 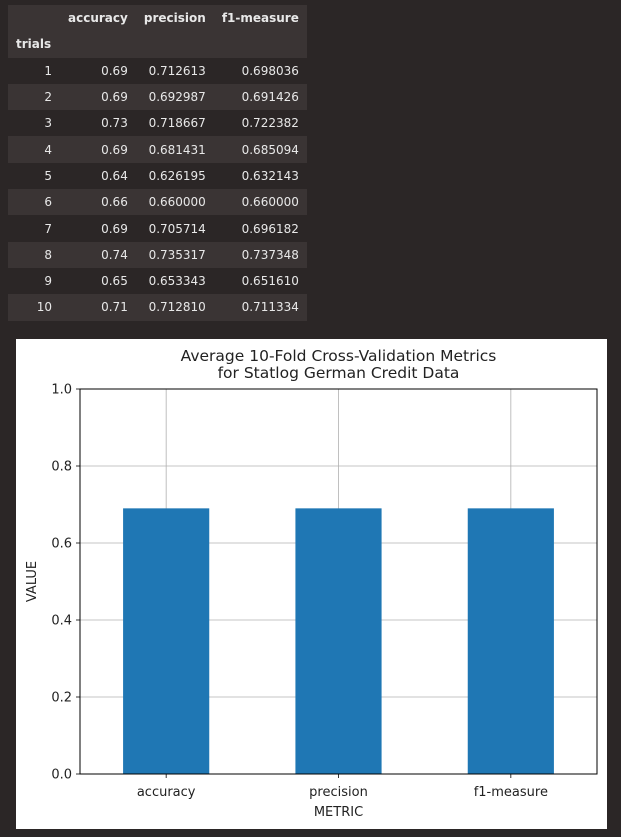 I want to click on precision-cell: 0.712810, so click(x=174, y=307).